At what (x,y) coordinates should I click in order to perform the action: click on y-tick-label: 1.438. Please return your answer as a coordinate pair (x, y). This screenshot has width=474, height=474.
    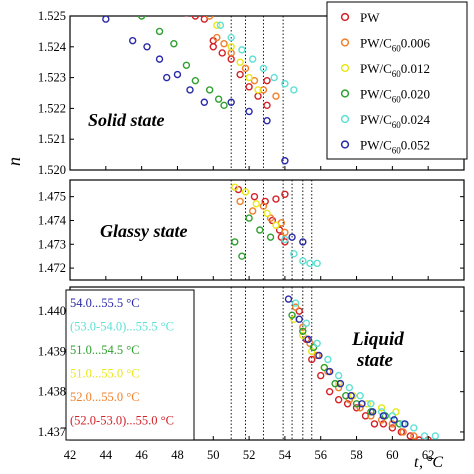
    Looking at the image, I should click on (52, 392).